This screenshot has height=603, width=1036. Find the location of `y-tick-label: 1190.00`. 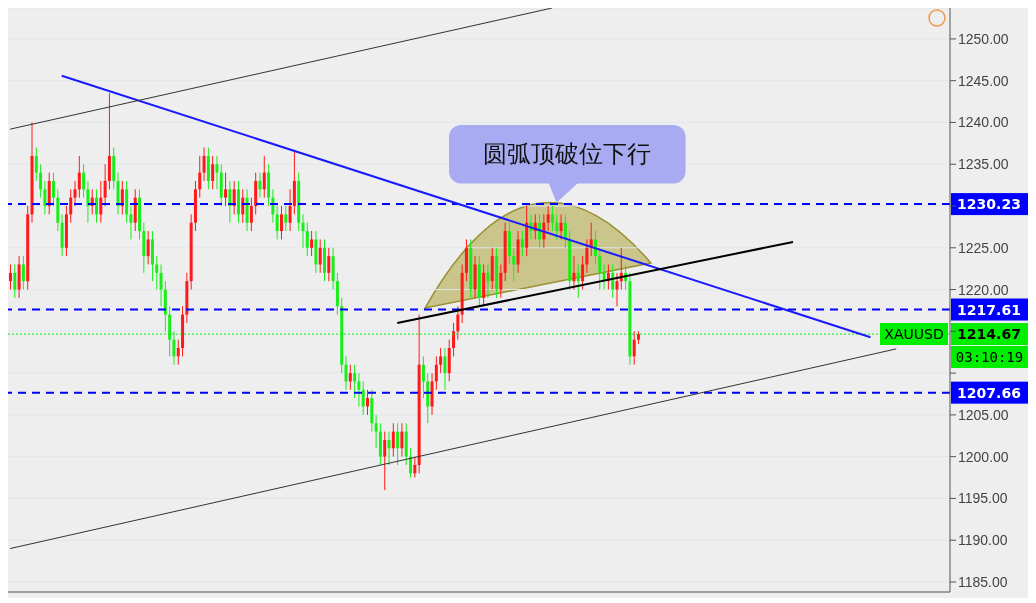

y-tick-label: 1190.00 is located at coordinates (983, 540).